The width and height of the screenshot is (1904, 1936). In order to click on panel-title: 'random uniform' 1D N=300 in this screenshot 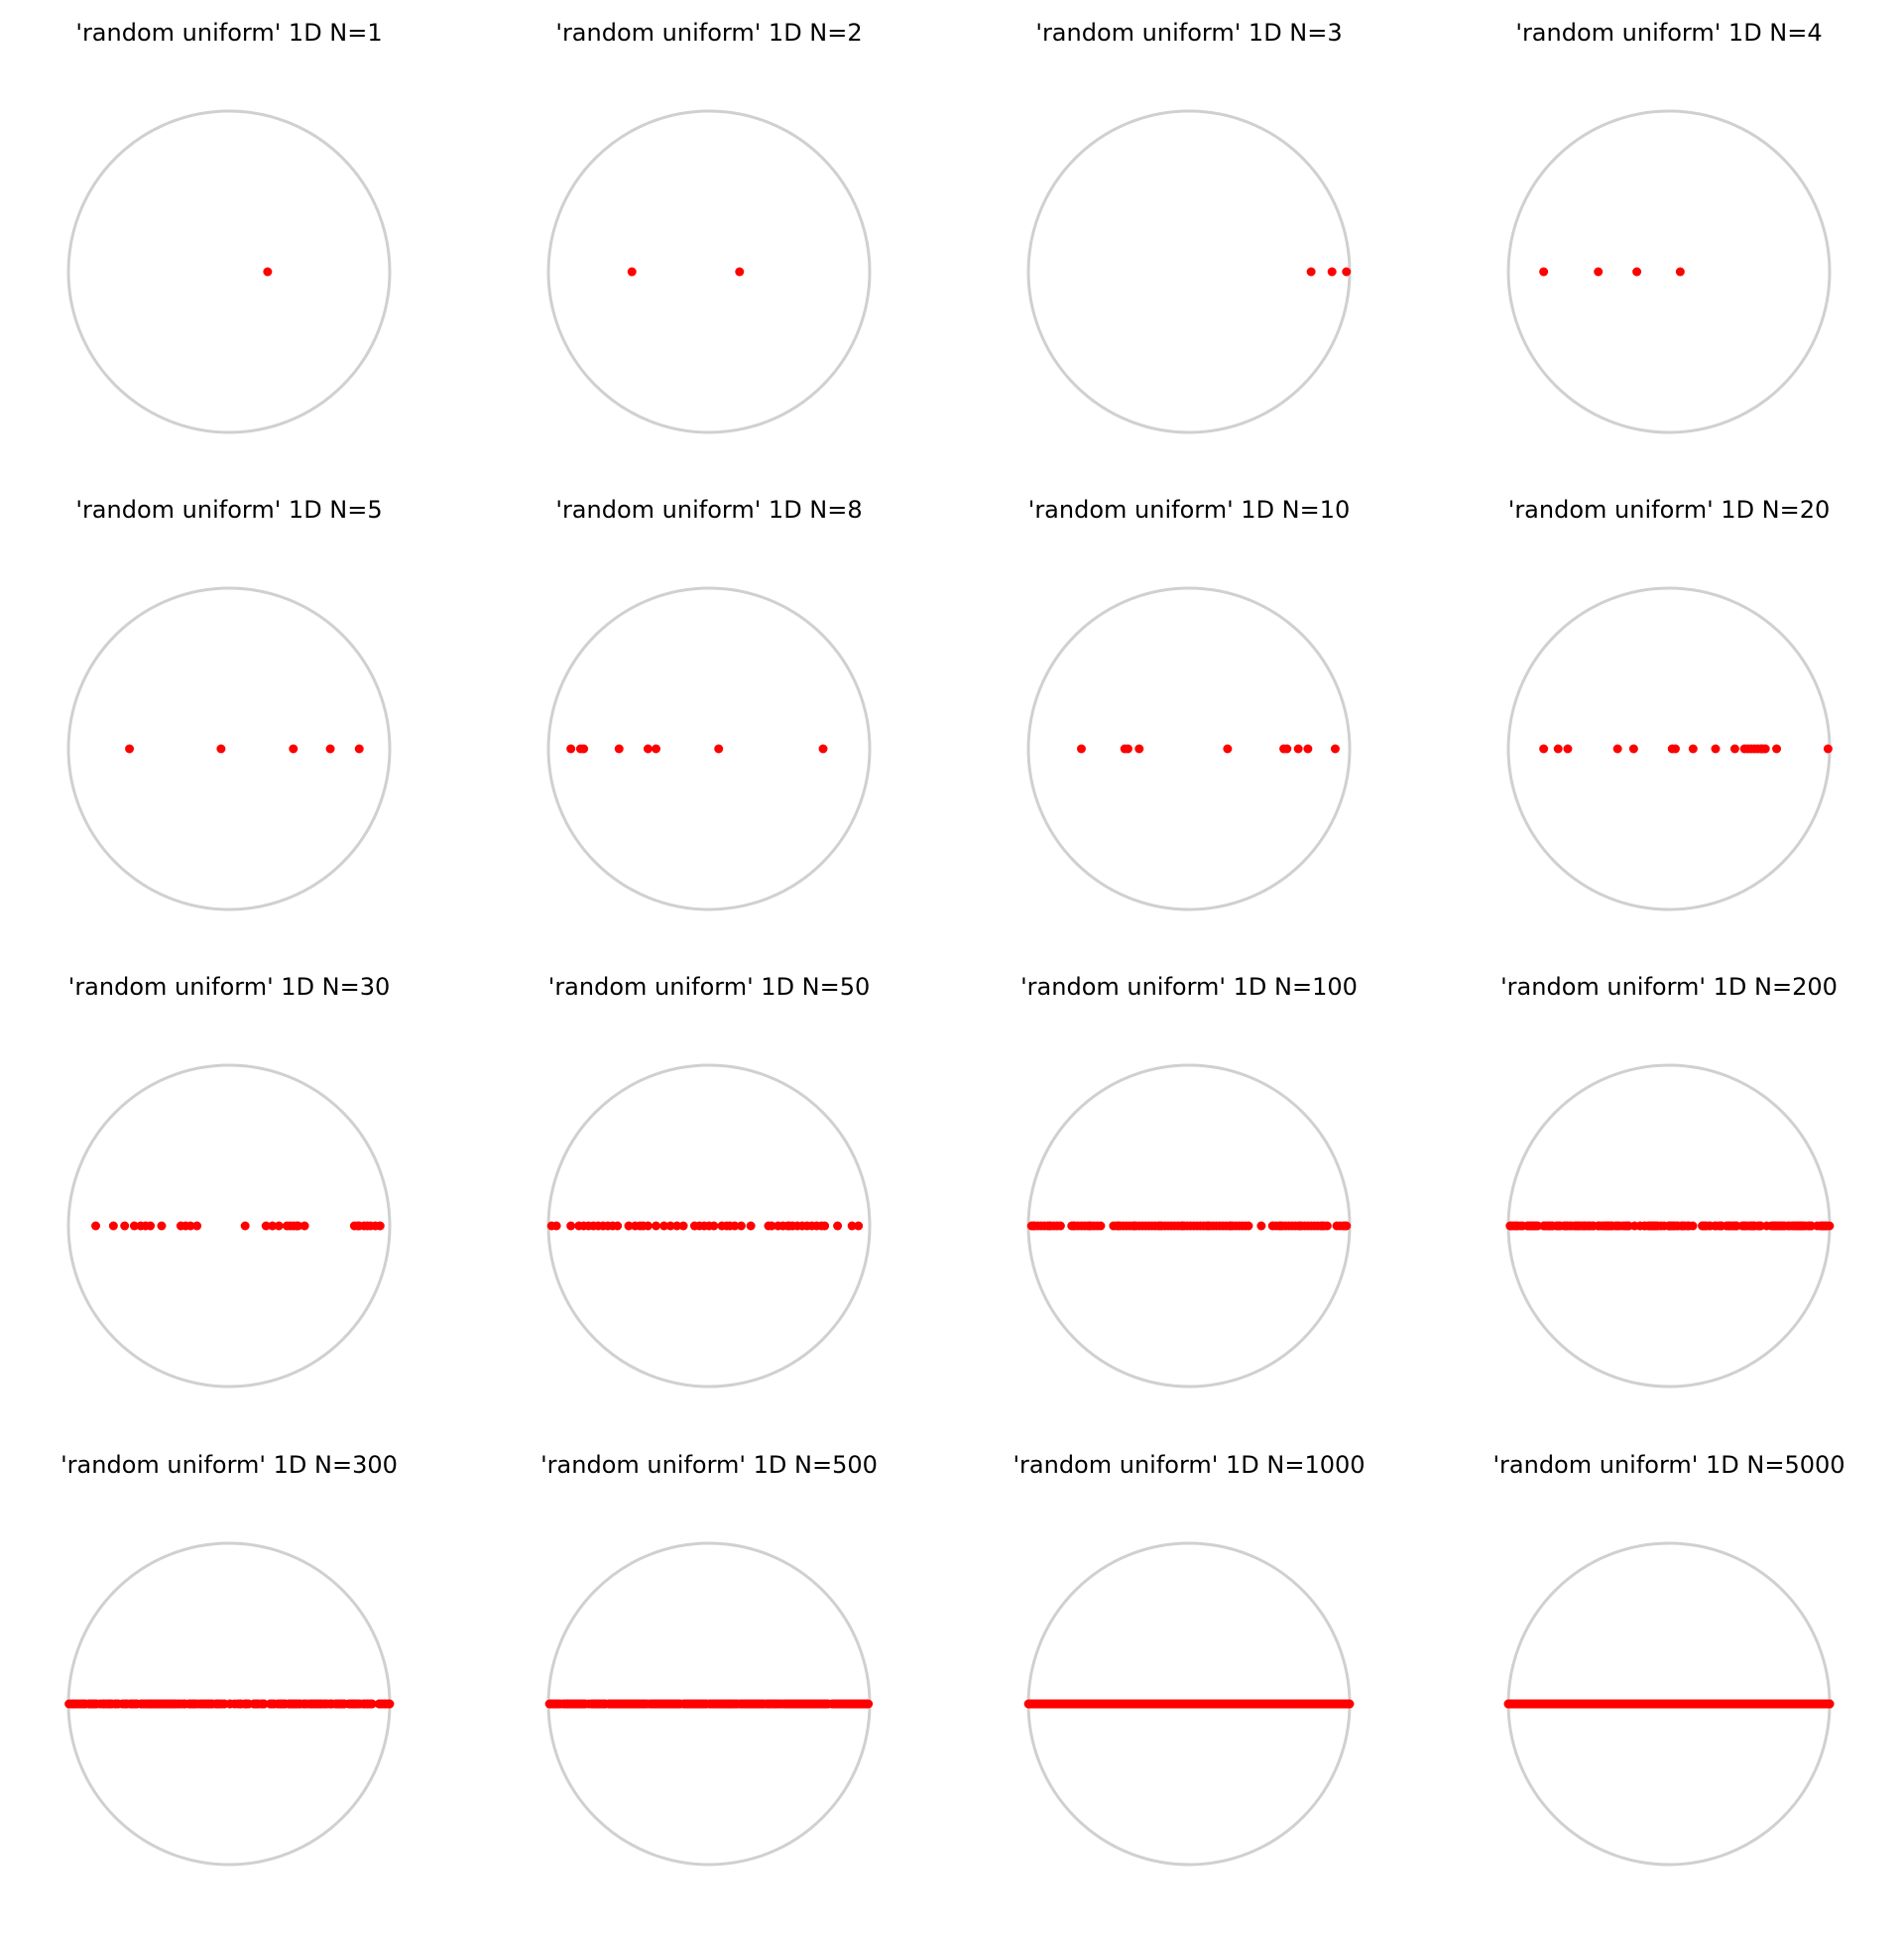, I will do `click(229, 1465)`.